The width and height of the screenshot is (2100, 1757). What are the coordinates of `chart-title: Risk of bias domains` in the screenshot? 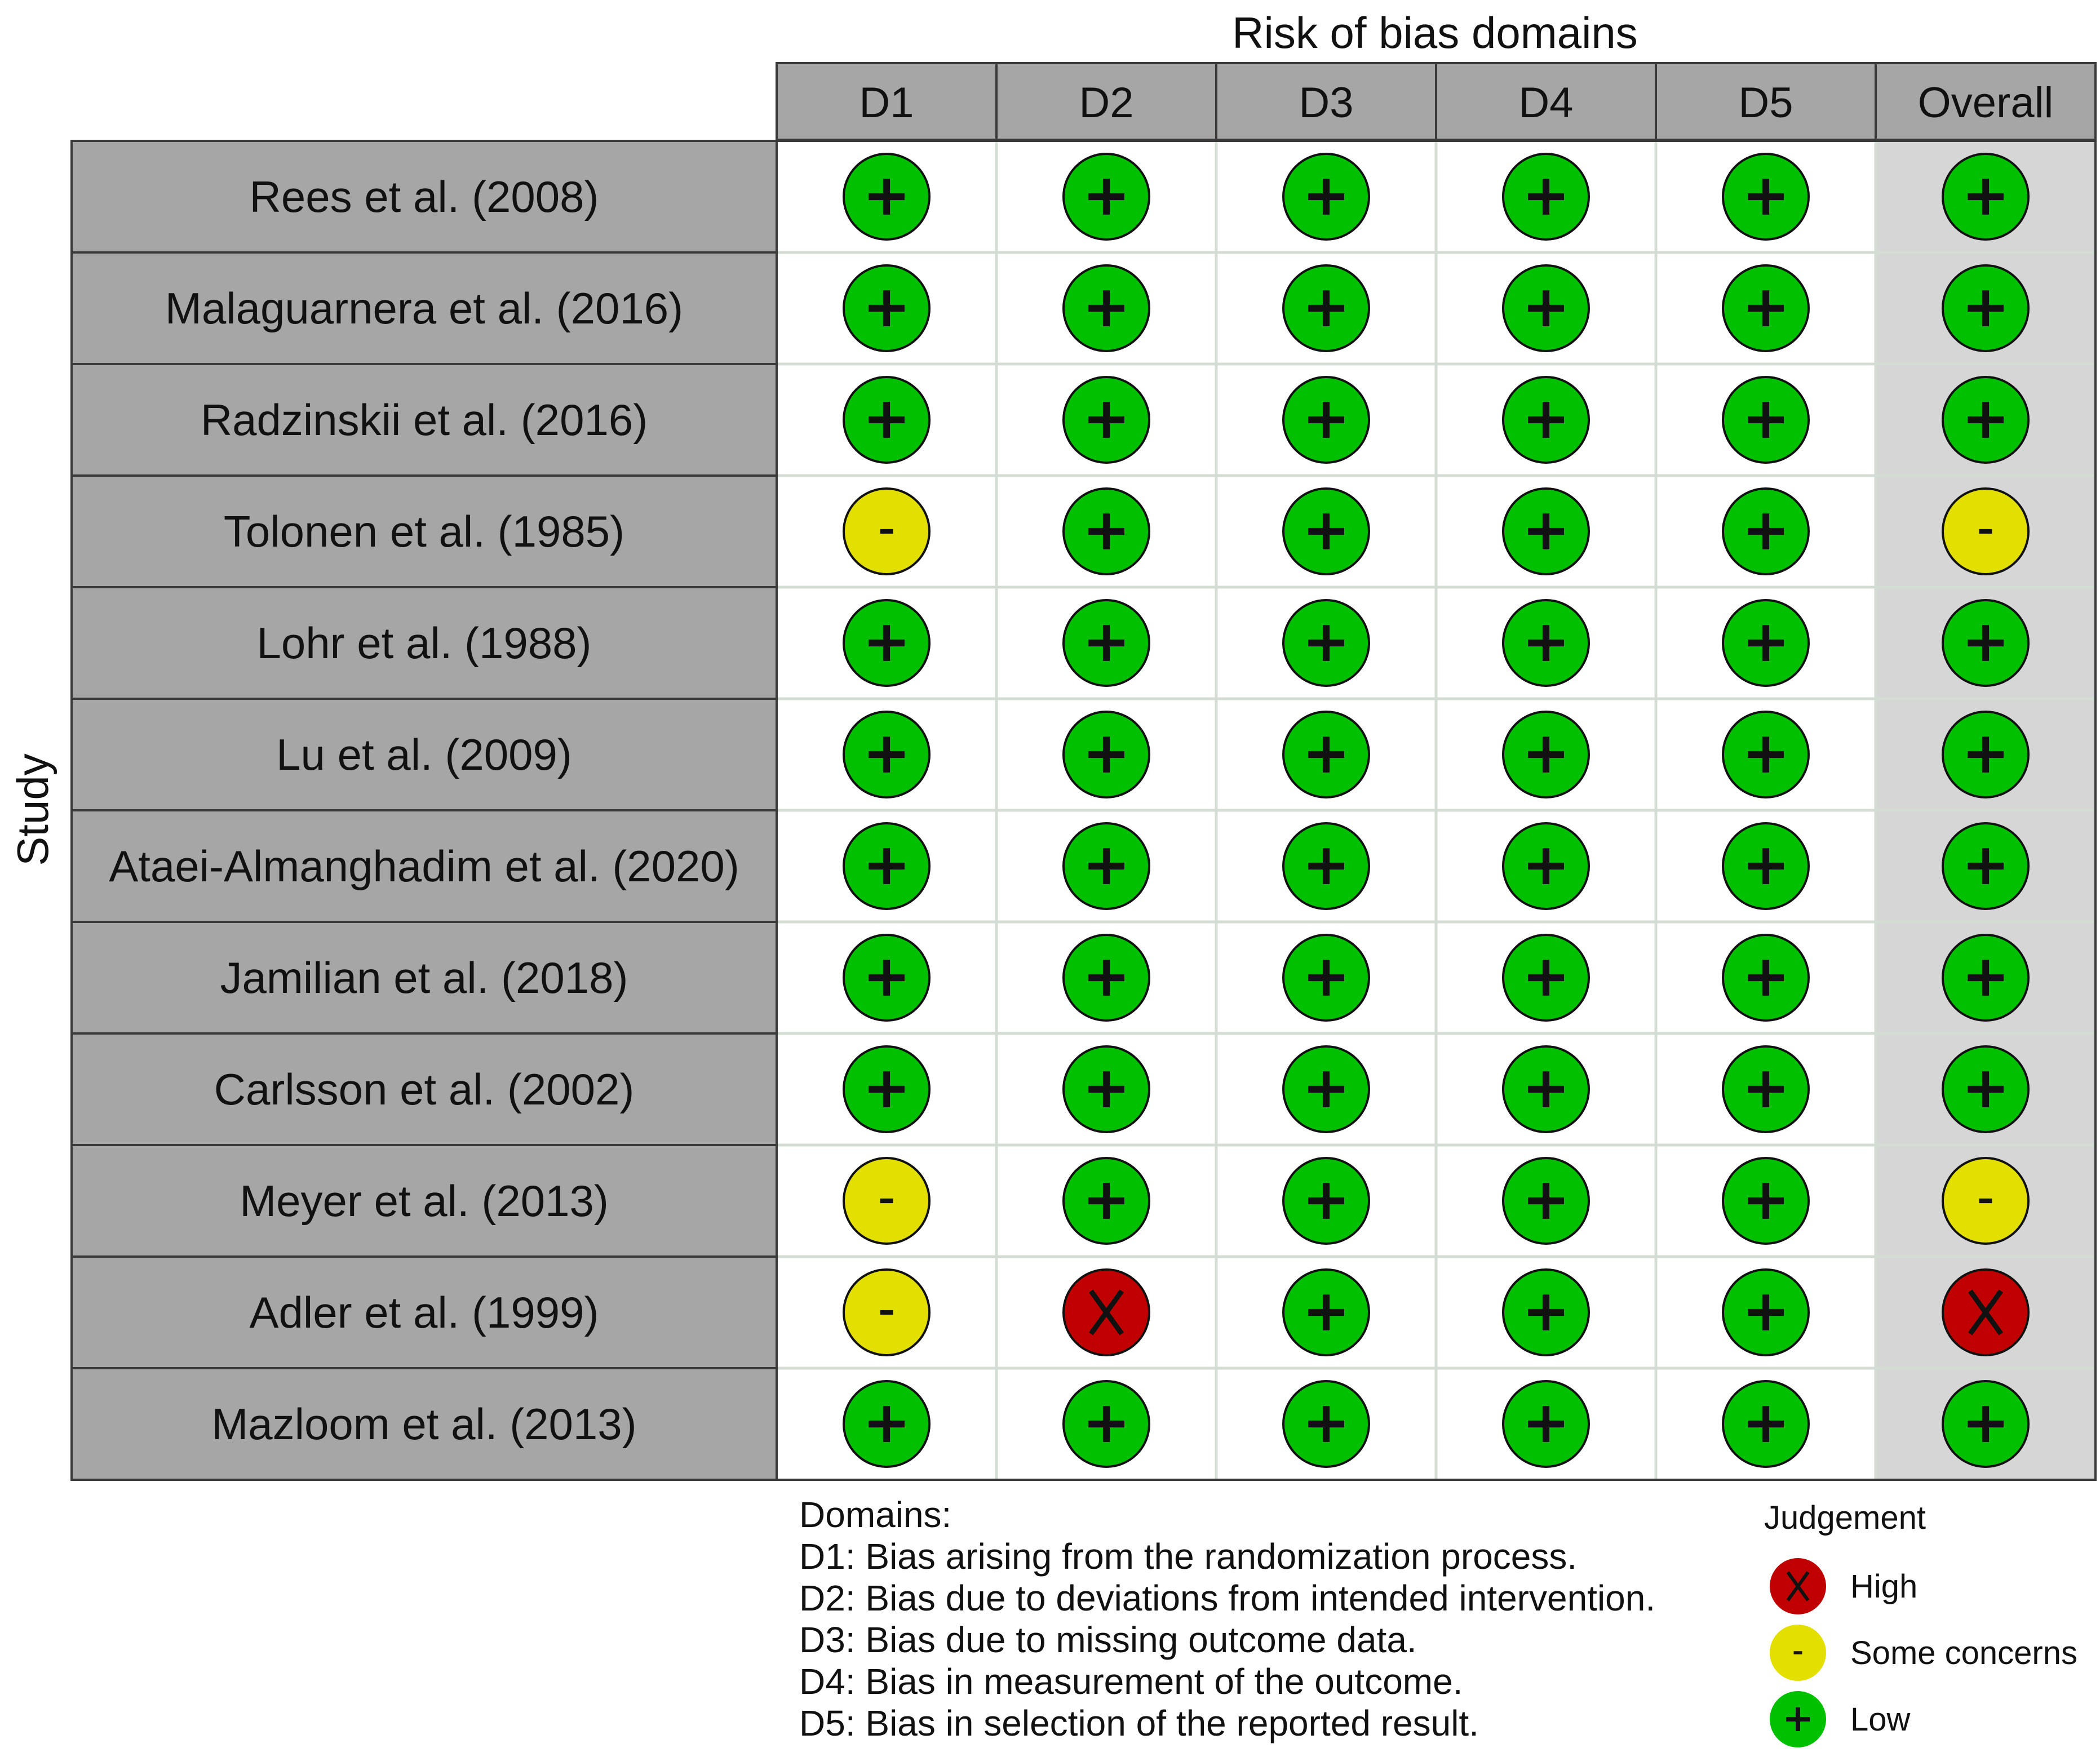 It's located at (1435, 33).